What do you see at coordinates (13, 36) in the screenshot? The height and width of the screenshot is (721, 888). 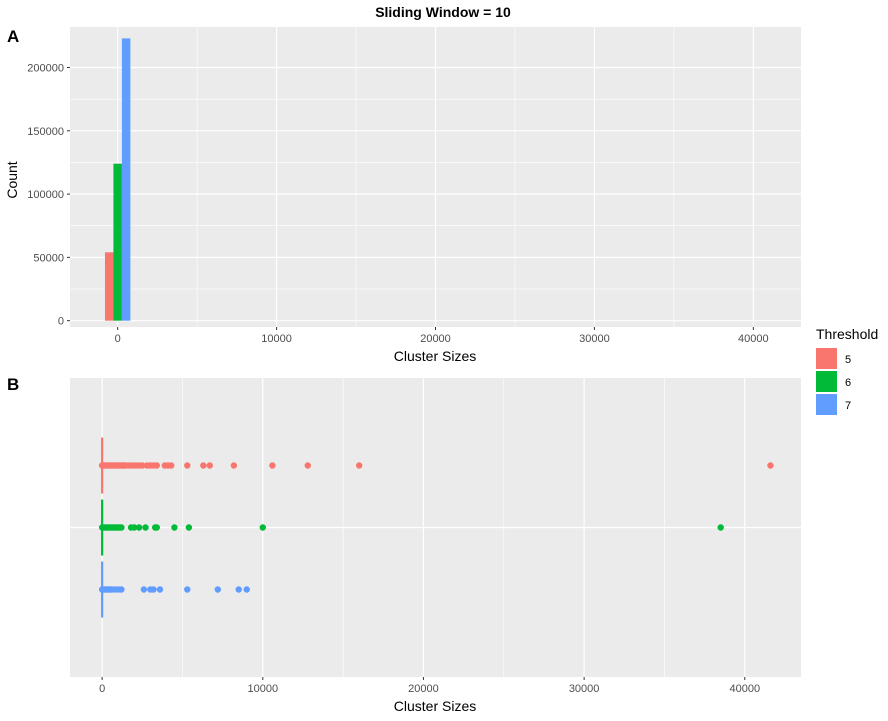 I see `panel-label-a: A` at bounding box center [13, 36].